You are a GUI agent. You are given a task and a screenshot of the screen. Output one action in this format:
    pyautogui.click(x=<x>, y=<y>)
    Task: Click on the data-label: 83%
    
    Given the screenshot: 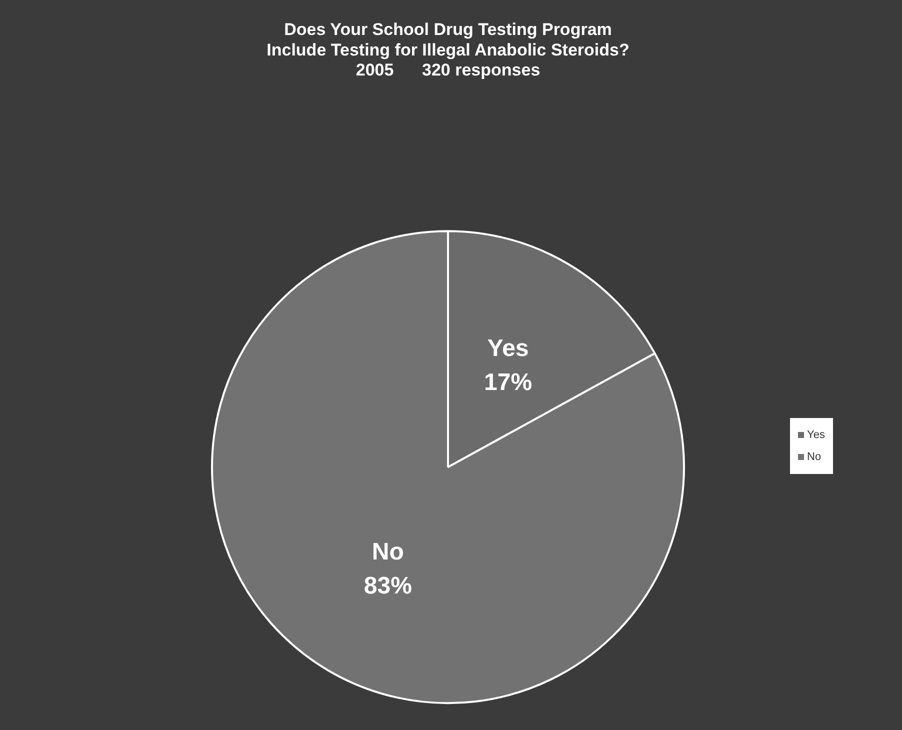 What is the action you would take?
    pyautogui.click(x=388, y=586)
    